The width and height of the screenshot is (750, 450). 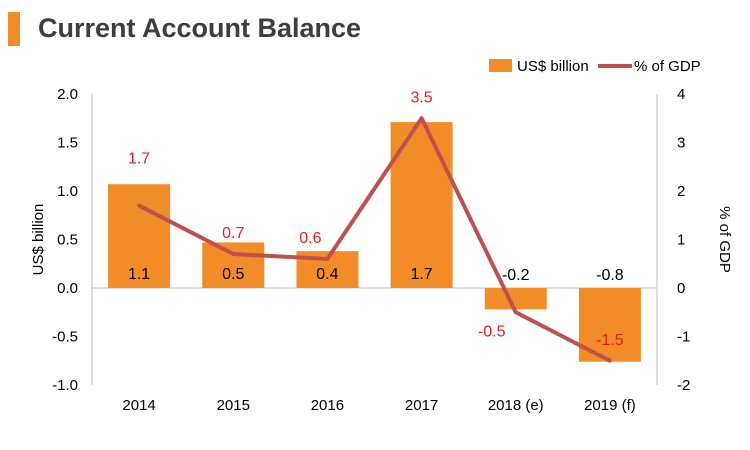 What do you see at coordinates (500, 65) in the screenshot?
I see `legend-swatch-bar` at bounding box center [500, 65].